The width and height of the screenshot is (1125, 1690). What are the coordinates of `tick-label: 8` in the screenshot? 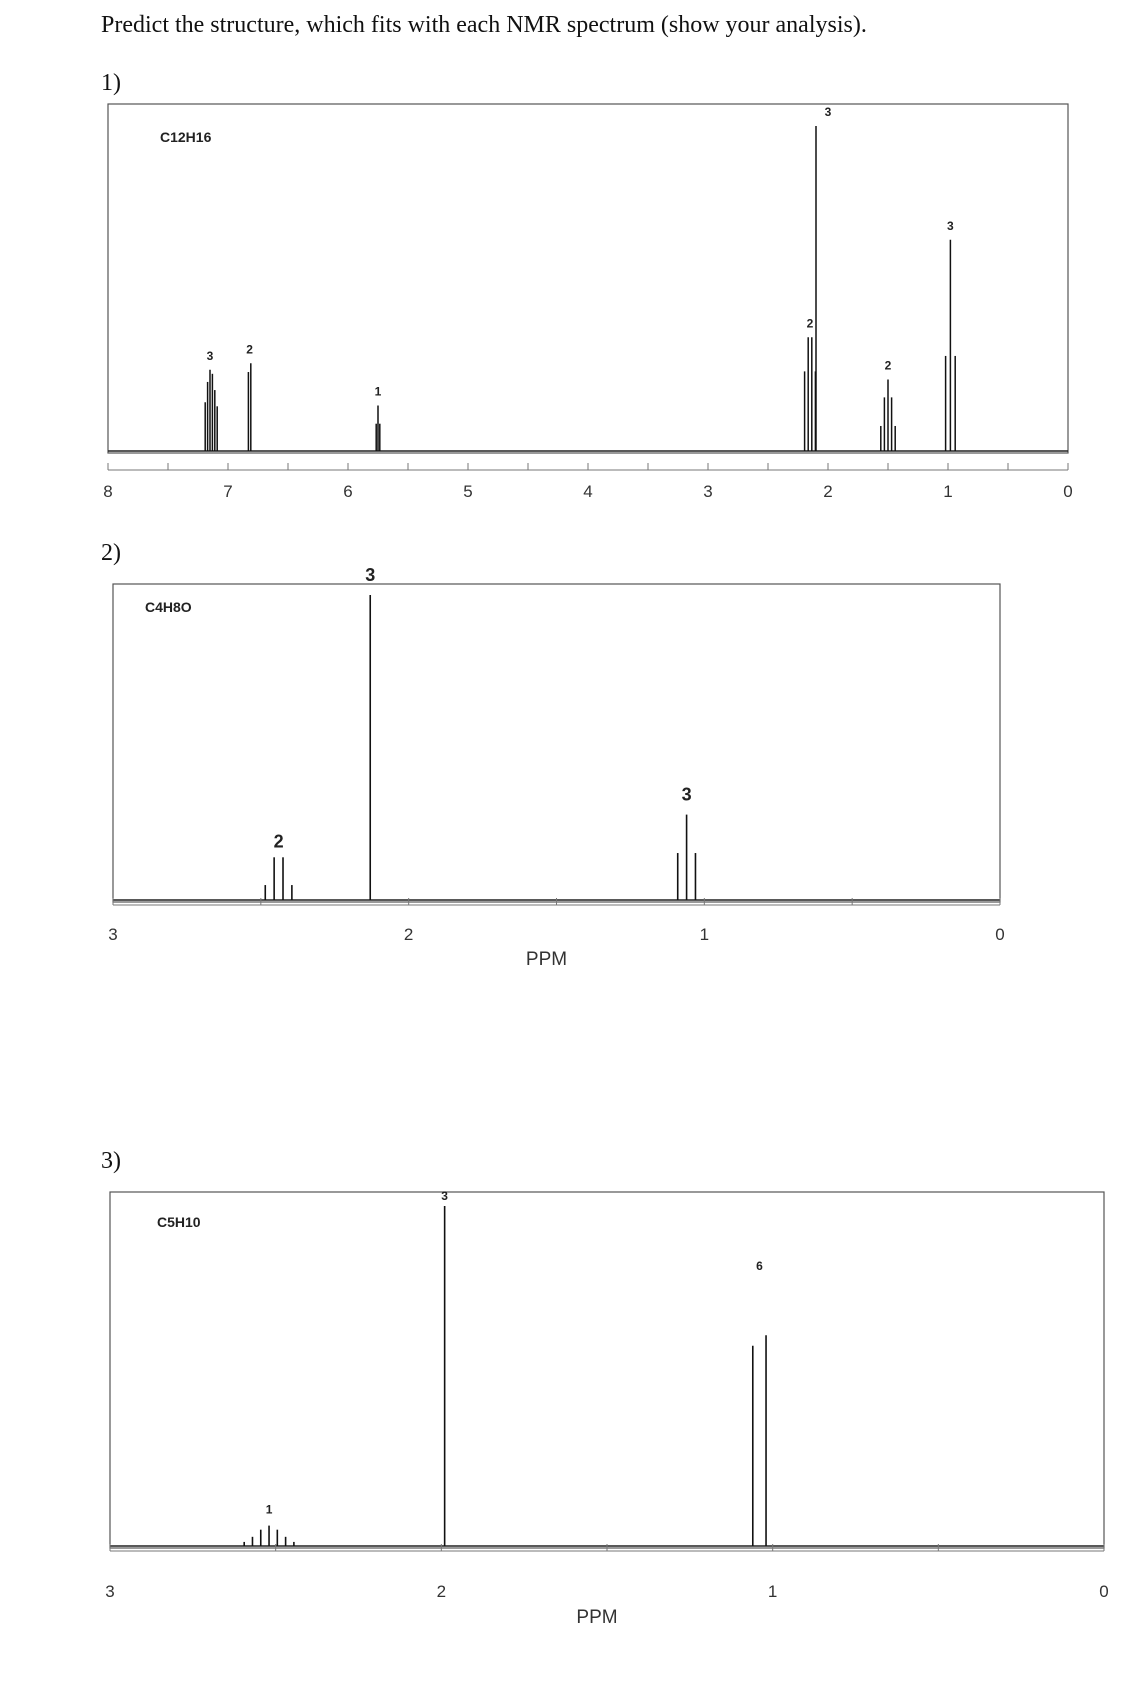 It's located at (107, 491).